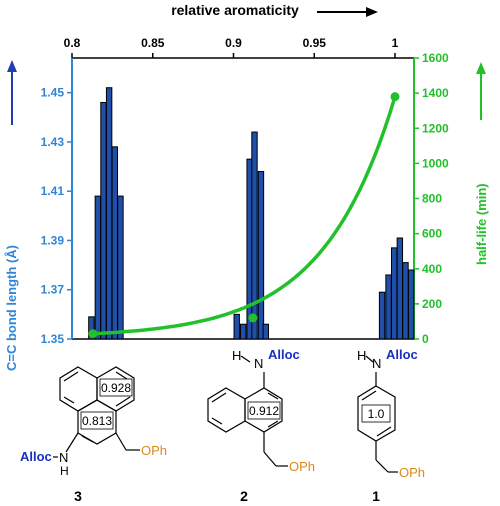 The image size is (500, 506). Describe the element at coordinates (377, 422) in the screenshot. I see `molecule-1-structure` at that location.